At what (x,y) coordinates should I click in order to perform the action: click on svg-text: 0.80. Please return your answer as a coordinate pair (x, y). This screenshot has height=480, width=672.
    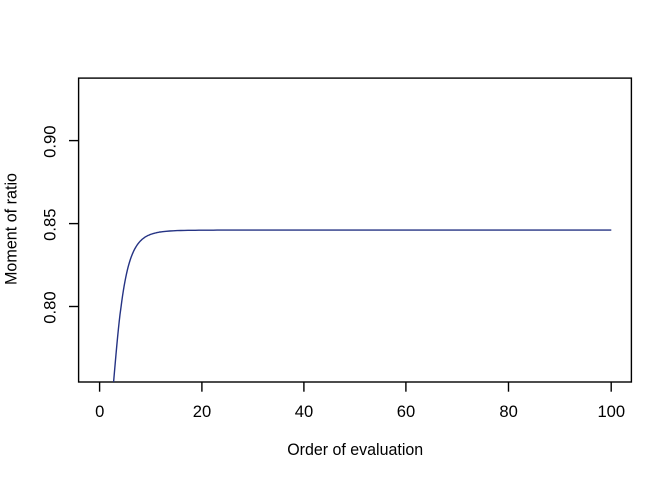
    Looking at the image, I should click on (50, 307).